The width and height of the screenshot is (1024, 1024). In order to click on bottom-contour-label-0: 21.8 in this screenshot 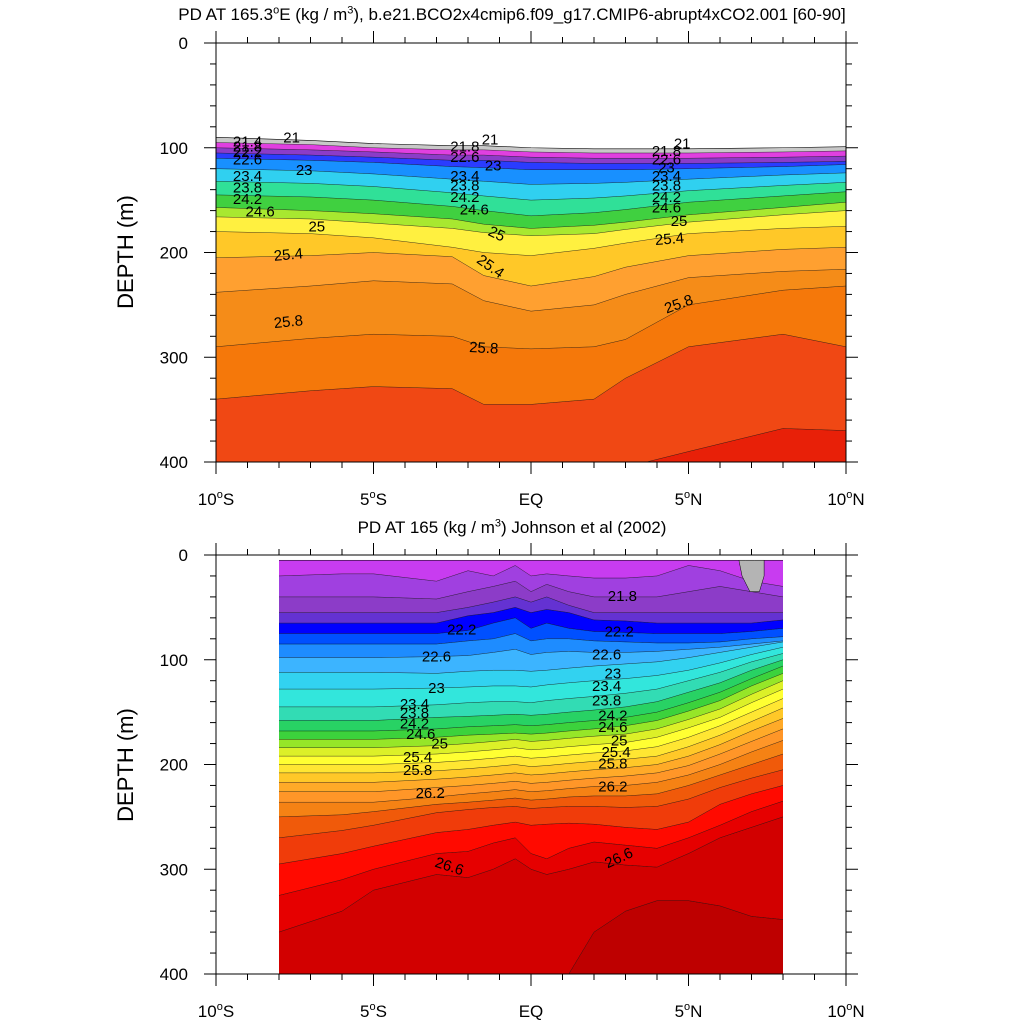, I will do `click(622, 596)`.